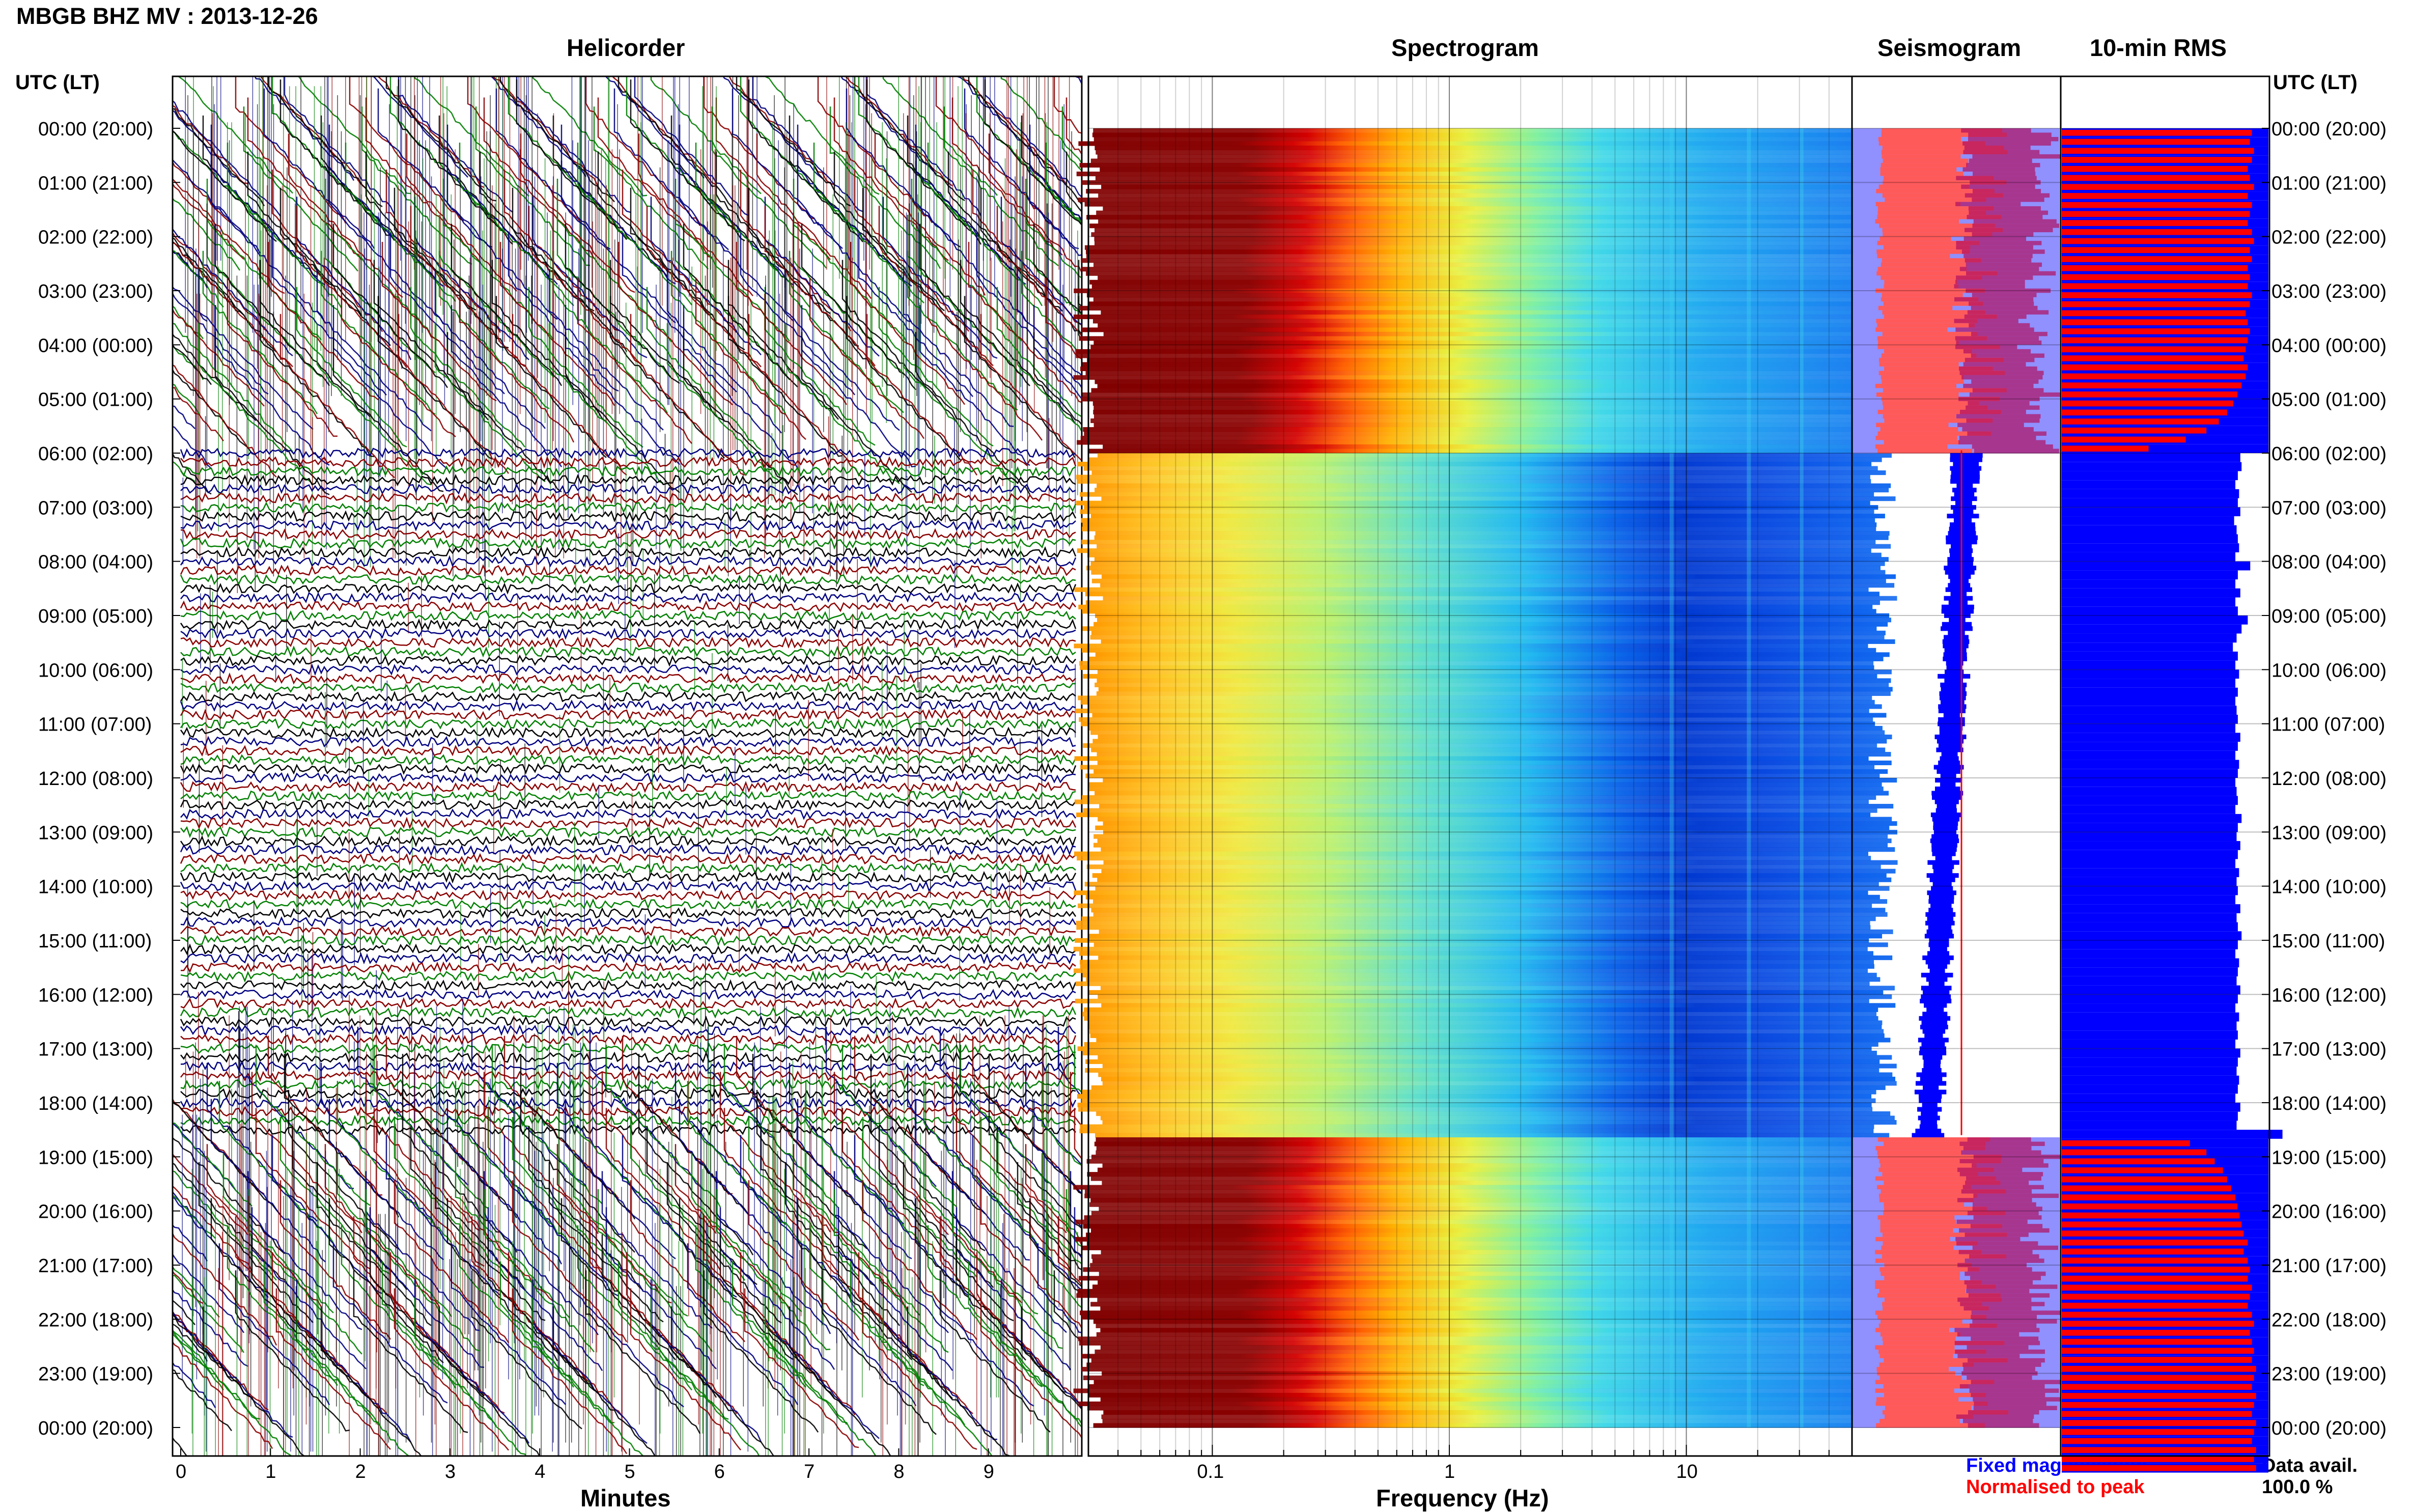 This screenshot has width=2413, height=1512. Describe the element at coordinates (95, 1266) in the screenshot. I see `time-label-left: 21:00 (17:00)` at that location.